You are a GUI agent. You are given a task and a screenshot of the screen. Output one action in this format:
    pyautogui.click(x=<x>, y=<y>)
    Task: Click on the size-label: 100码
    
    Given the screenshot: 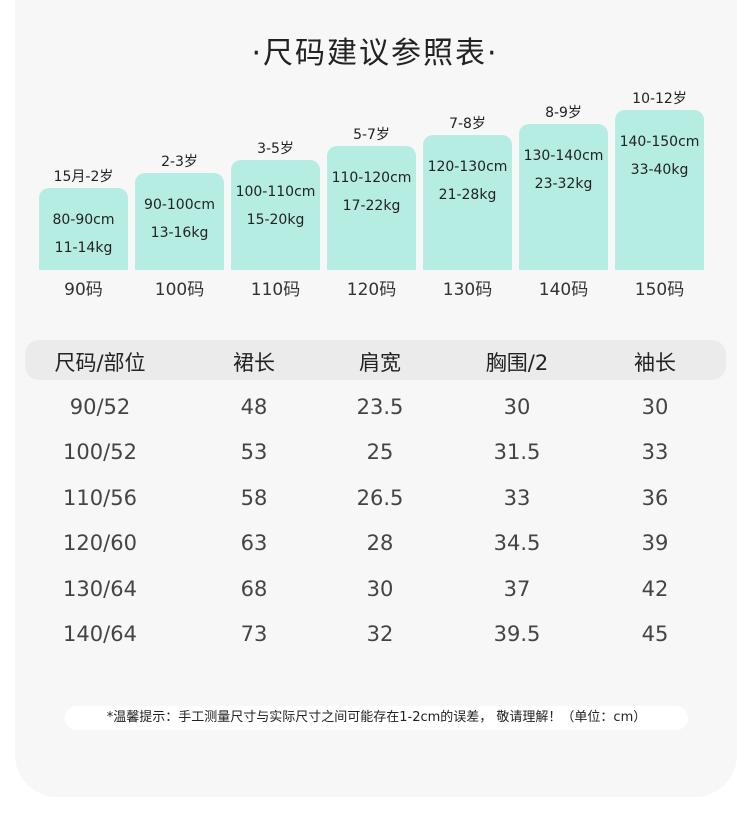 What is the action you would take?
    pyautogui.click(x=179, y=290)
    